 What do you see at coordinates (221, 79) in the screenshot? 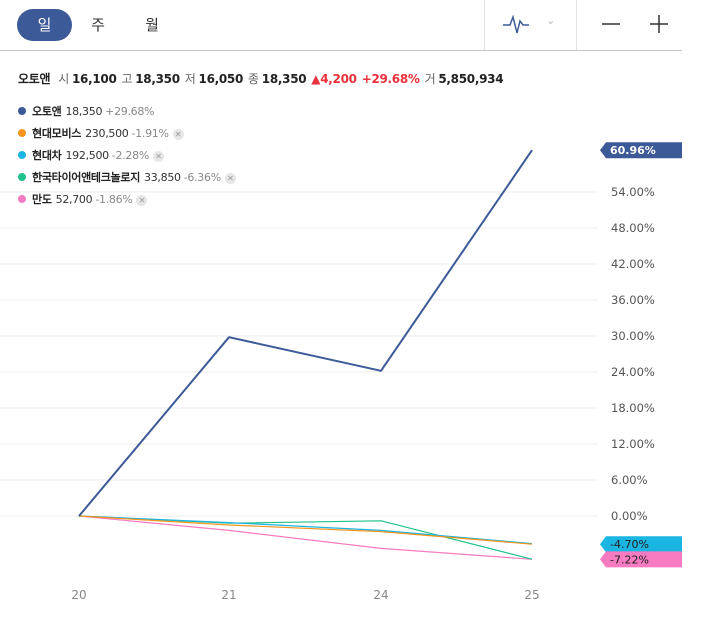
I see `low-value: 16,050` at bounding box center [221, 79].